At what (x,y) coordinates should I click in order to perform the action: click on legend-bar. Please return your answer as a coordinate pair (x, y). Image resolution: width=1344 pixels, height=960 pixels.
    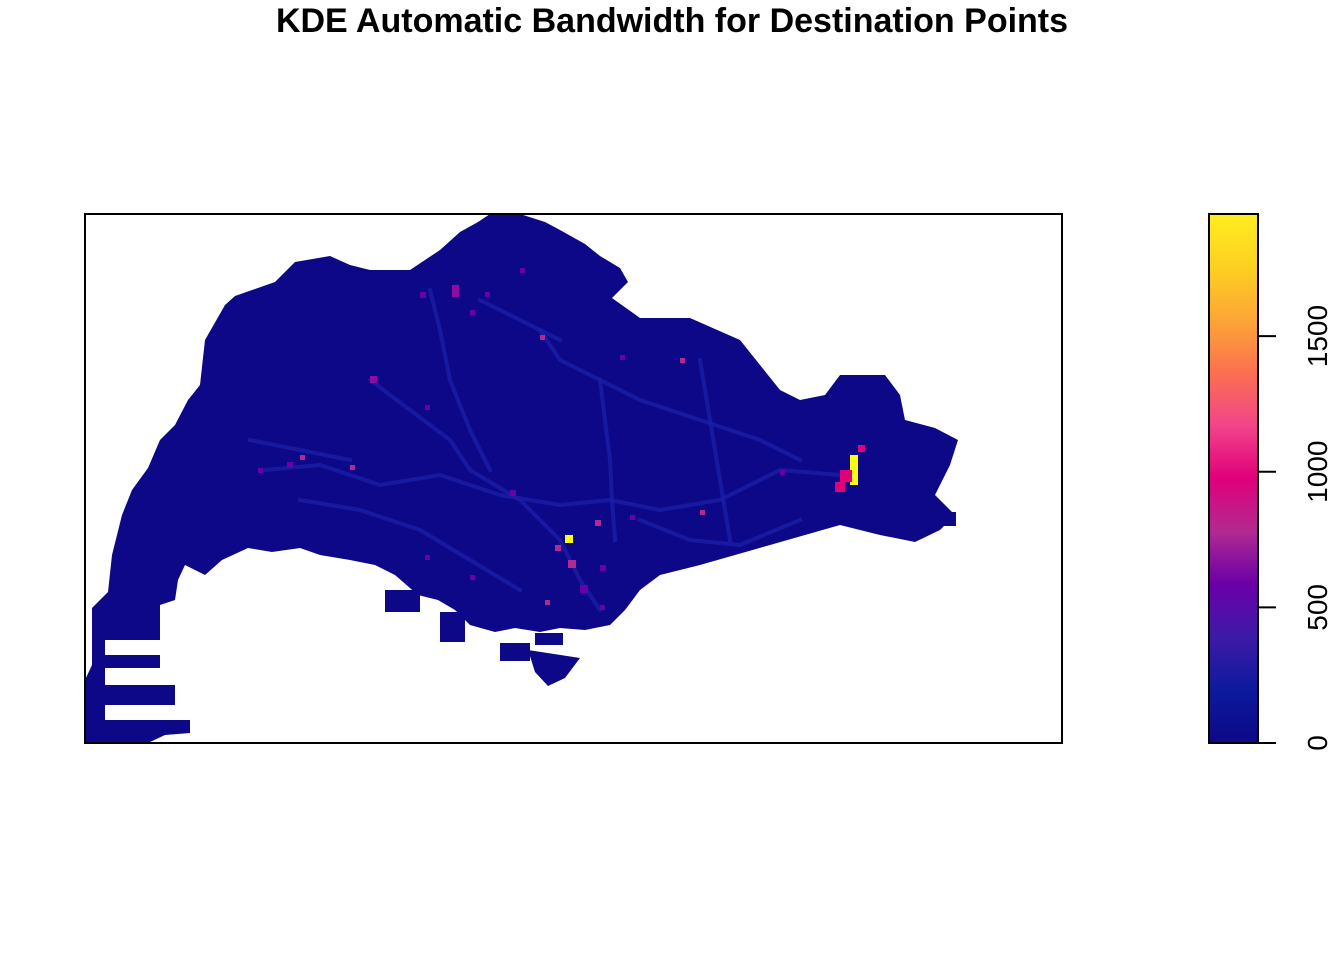
    Looking at the image, I should click on (1233, 478).